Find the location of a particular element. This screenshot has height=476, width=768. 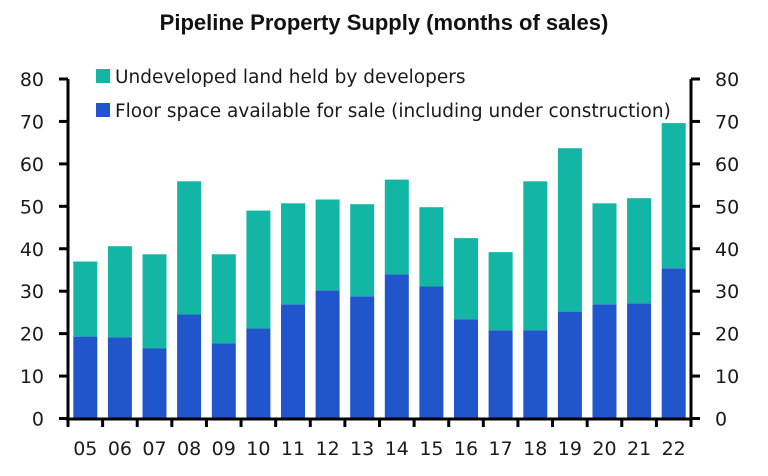

legend-label-undeveloped-land: Undeveloped land held by developers is located at coordinates (290, 77).